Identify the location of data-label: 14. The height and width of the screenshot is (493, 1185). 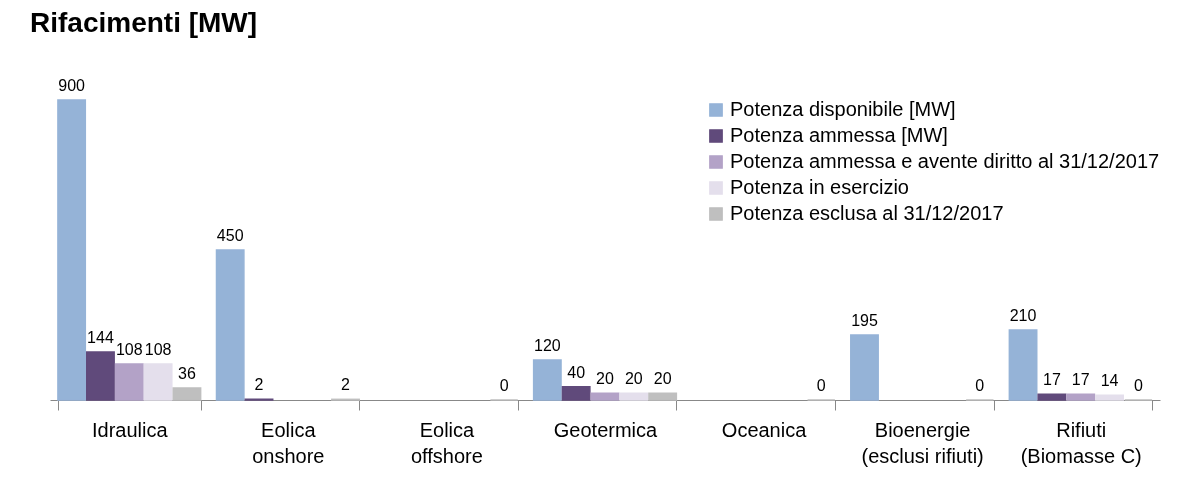
(1109, 381).